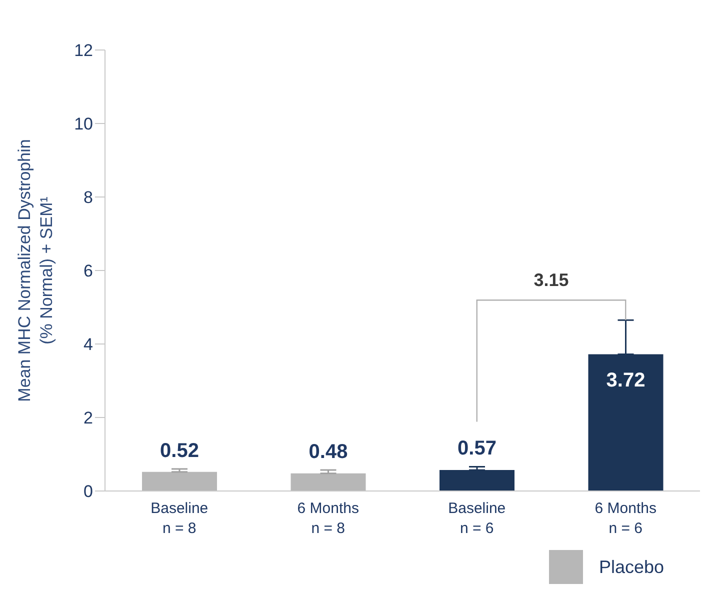  I want to click on data-label: 3.72, so click(626, 380).